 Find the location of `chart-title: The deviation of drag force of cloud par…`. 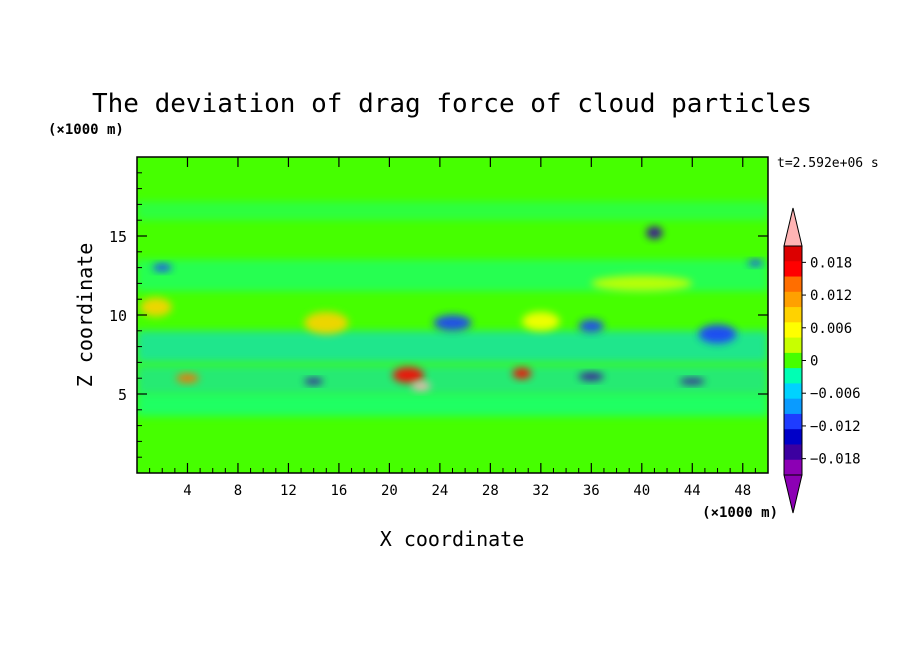

chart-title: The deviation of drag force of cloud par… is located at coordinates (452, 104).